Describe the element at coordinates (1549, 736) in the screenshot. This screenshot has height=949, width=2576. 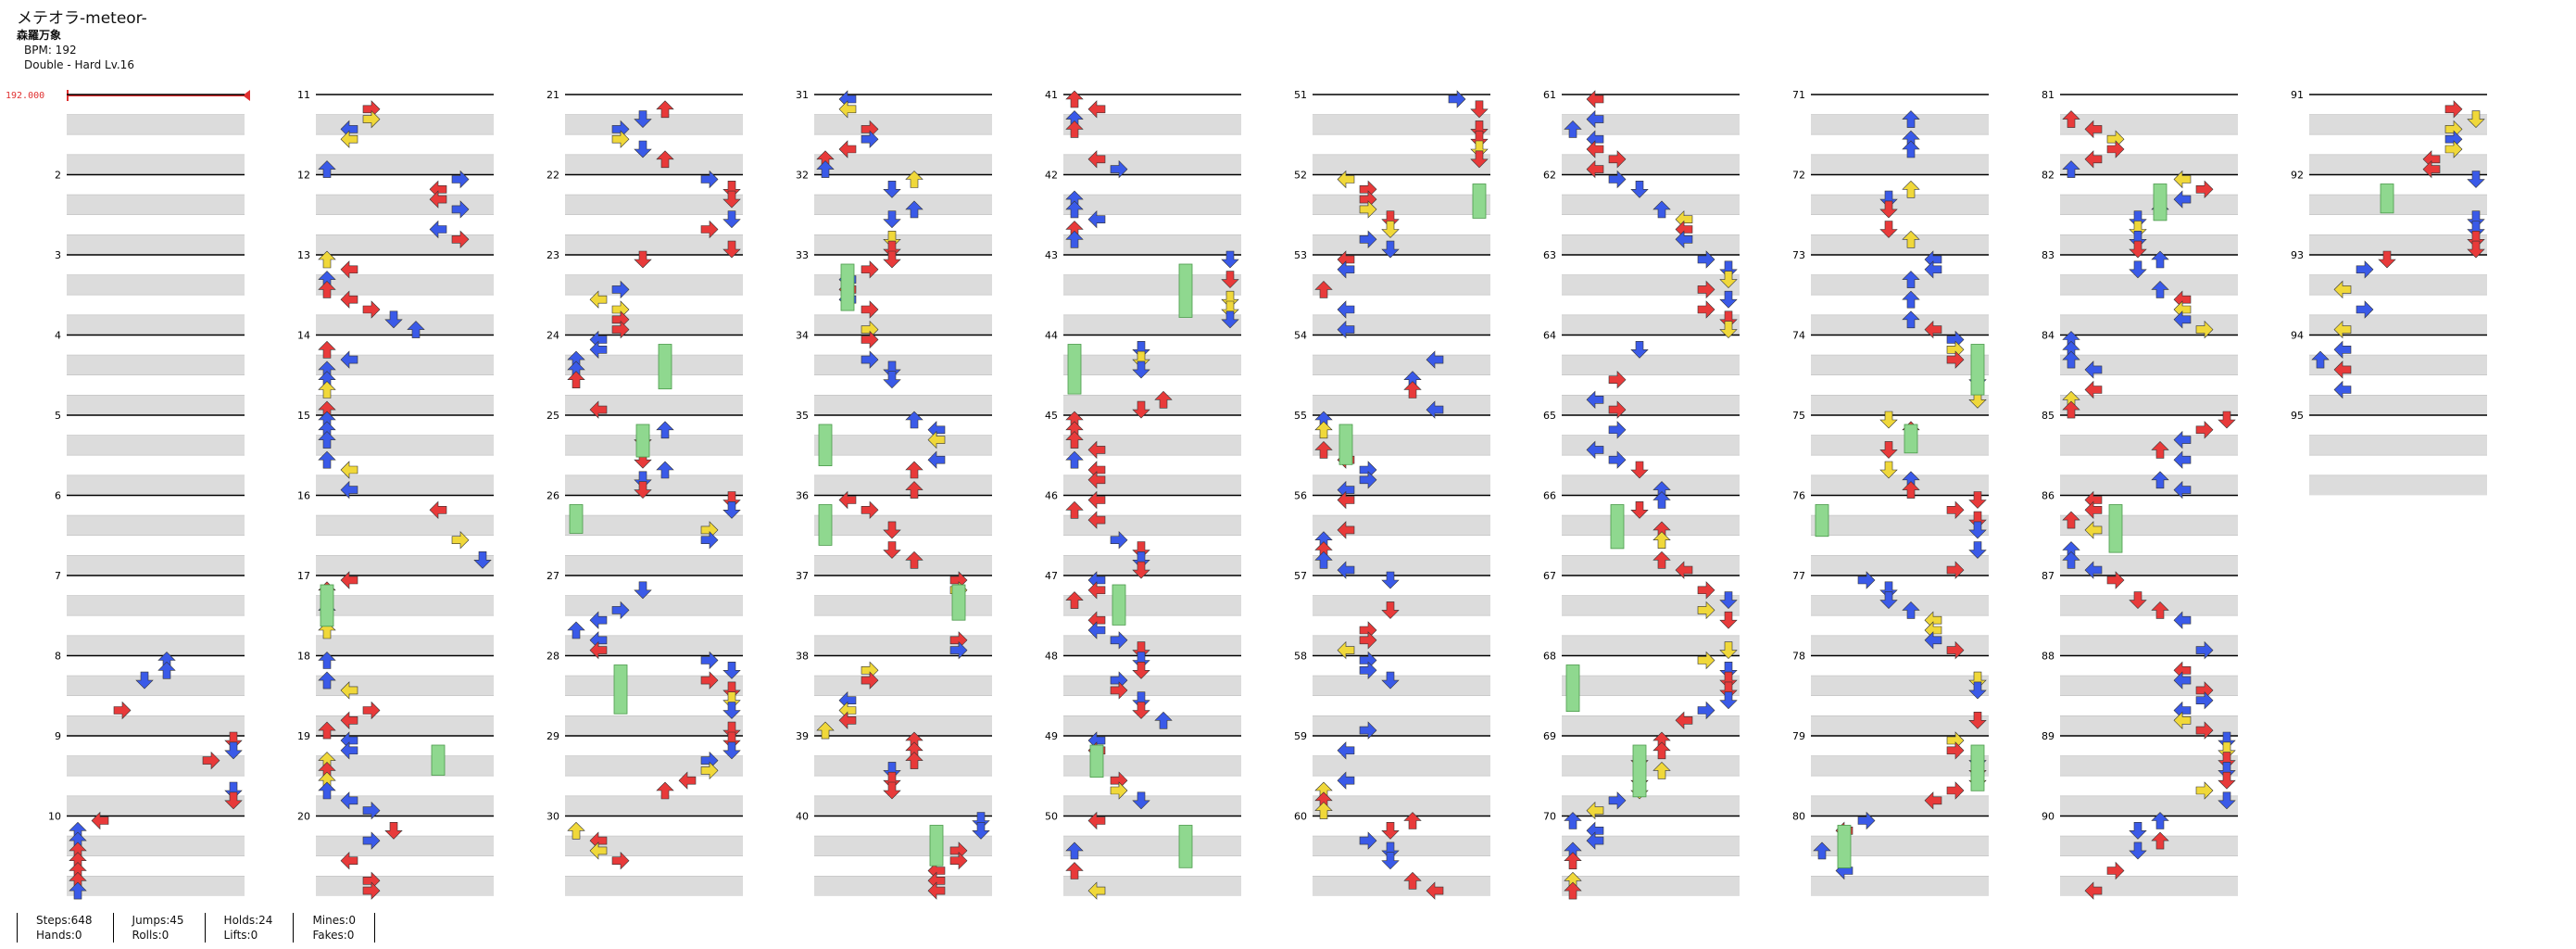
I see `measure-number: 69` at that location.